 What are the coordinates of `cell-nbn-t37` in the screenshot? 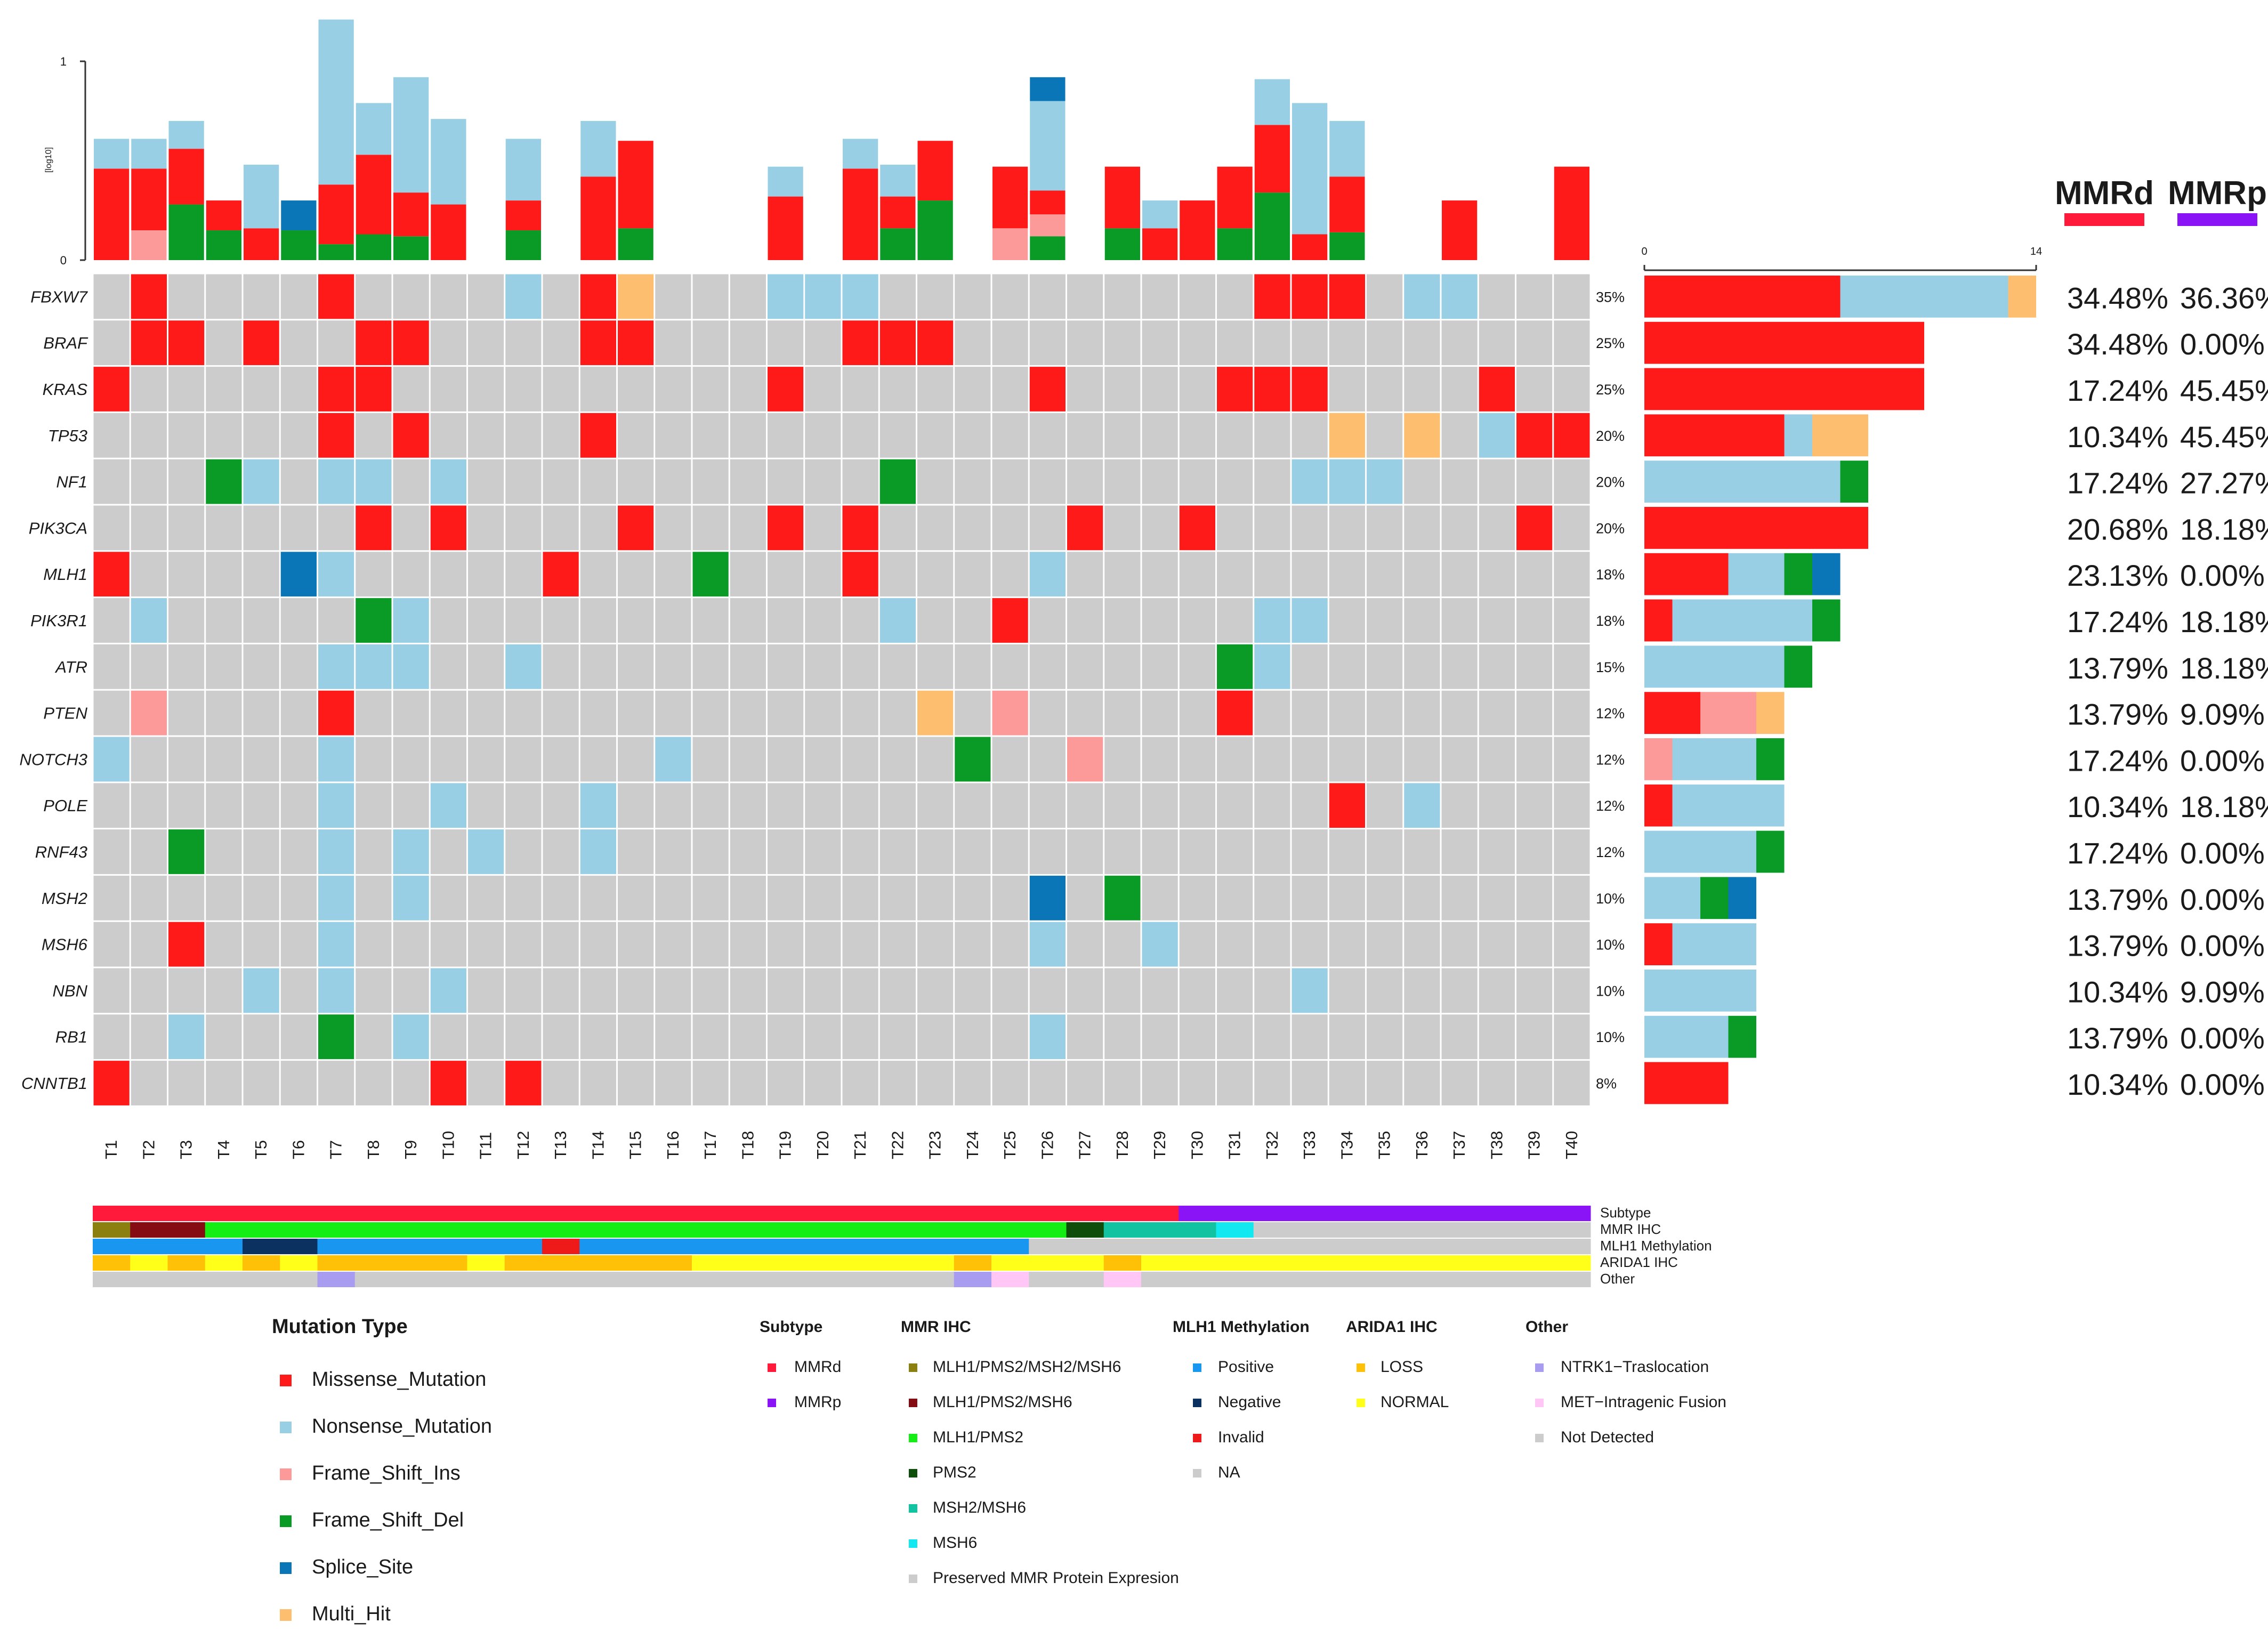 It's located at (1460, 991).